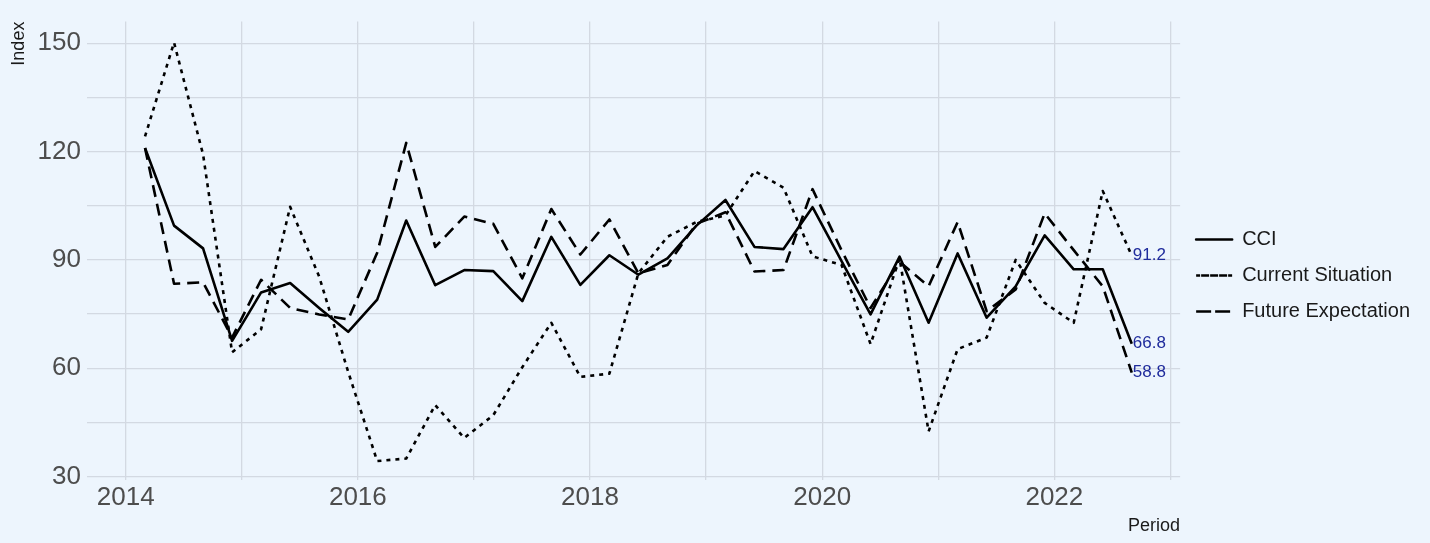  Describe the element at coordinates (66, 474) in the screenshot. I see `y-tick-label: 30` at that location.